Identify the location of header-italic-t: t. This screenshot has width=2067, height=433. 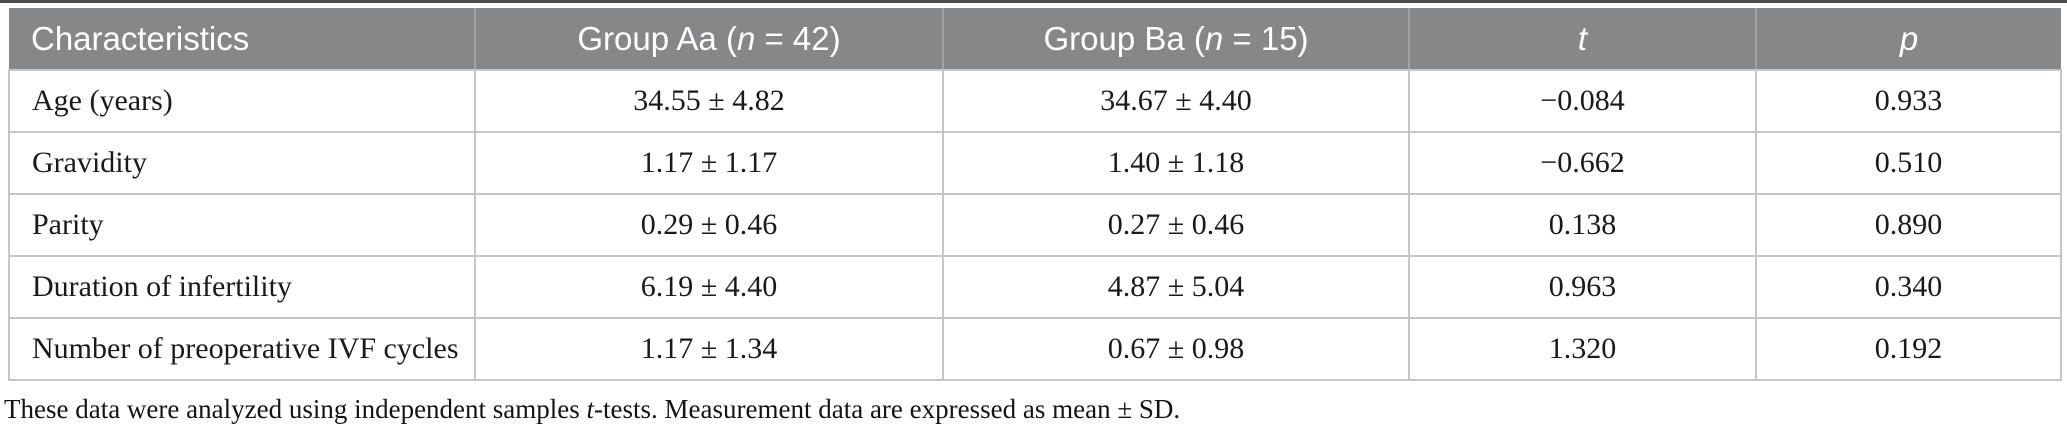
(1582, 38).